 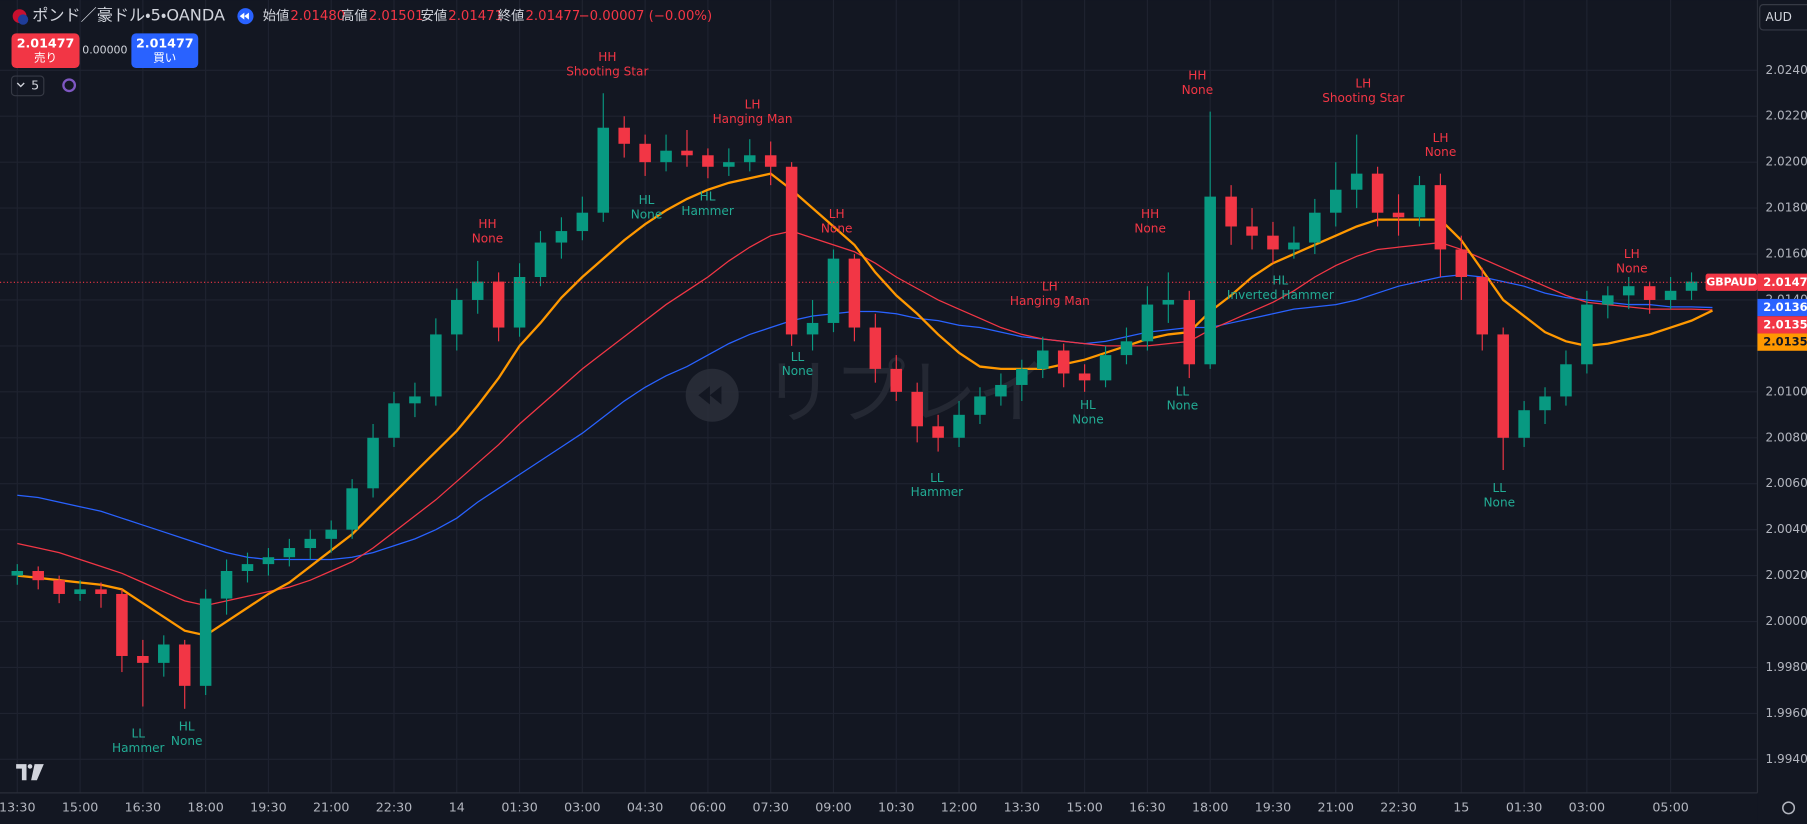 What do you see at coordinates (710, 395) in the screenshot?
I see `watermark-icon-arrows` at bounding box center [710, 395].